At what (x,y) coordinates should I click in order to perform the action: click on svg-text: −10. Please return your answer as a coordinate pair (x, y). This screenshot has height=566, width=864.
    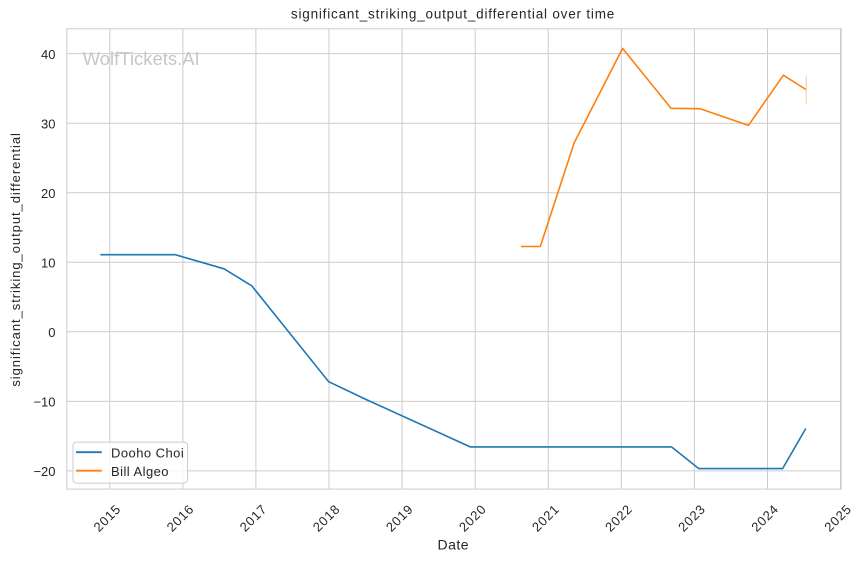
    Looking at the image, I should click on (44, 402).